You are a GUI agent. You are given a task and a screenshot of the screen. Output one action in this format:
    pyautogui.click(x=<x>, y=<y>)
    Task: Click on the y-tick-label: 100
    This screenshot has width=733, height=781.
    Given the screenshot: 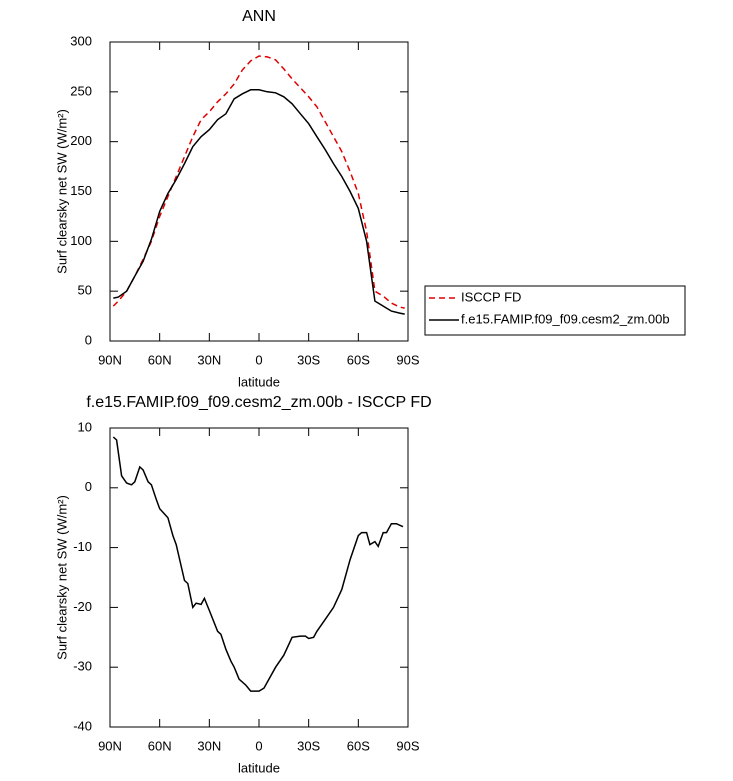 What is the action you would take?
    pyautogui.click(x=81, y=240)
    